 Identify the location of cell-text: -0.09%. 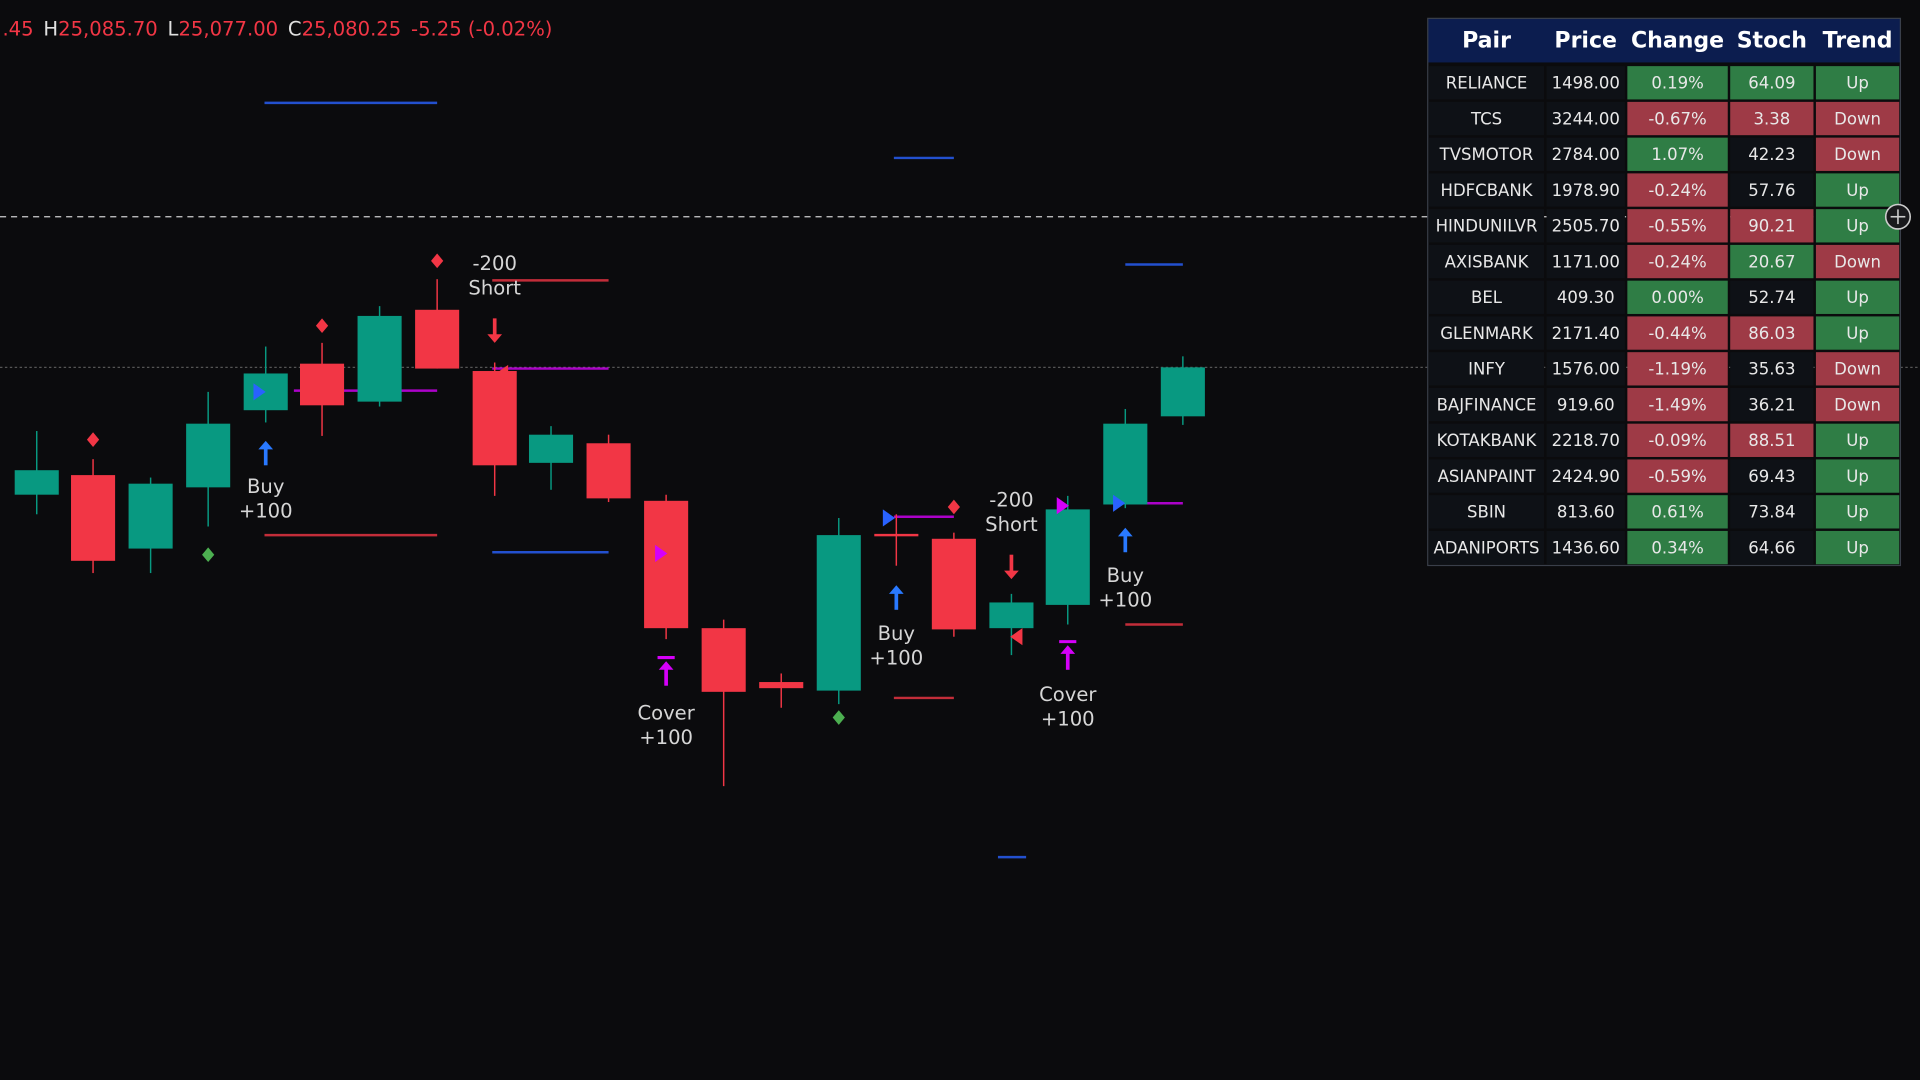
(1677, 440).